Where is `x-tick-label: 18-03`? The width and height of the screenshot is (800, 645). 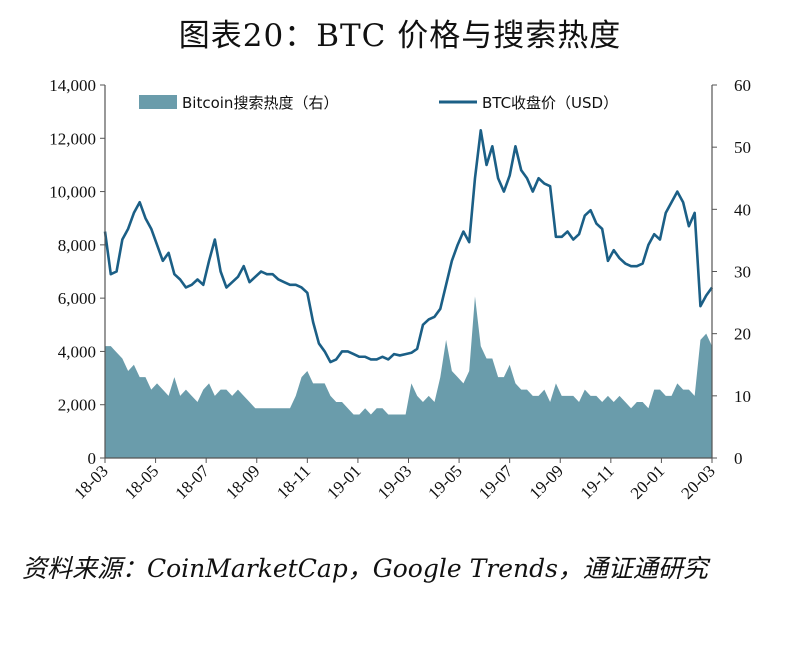 x-tick-label: 18-03 is located at coordinates (90, 481).